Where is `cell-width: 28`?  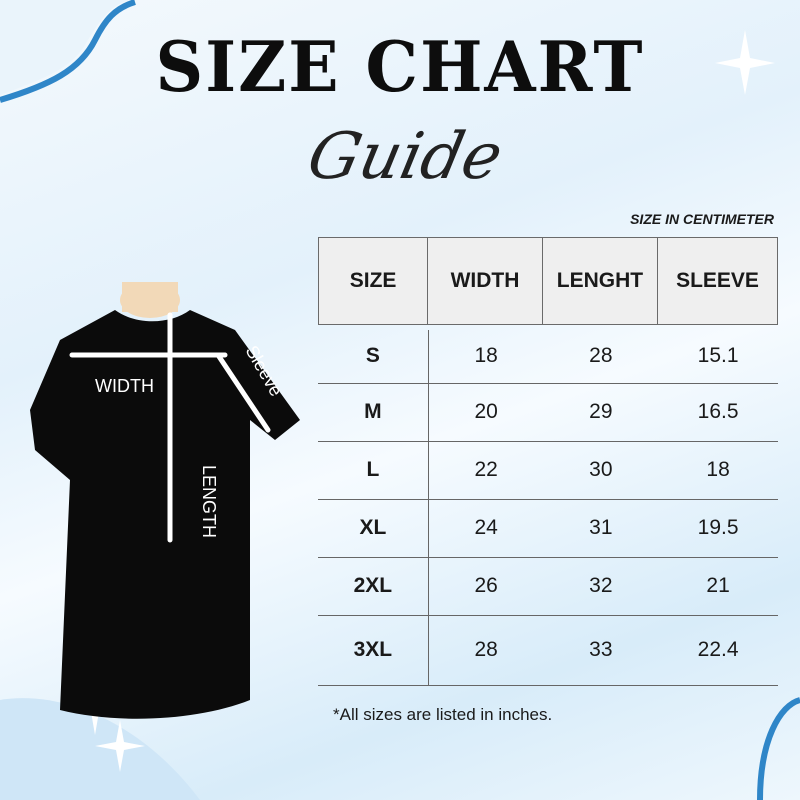
cell-width: 28 is located at coordinates (486, 650).